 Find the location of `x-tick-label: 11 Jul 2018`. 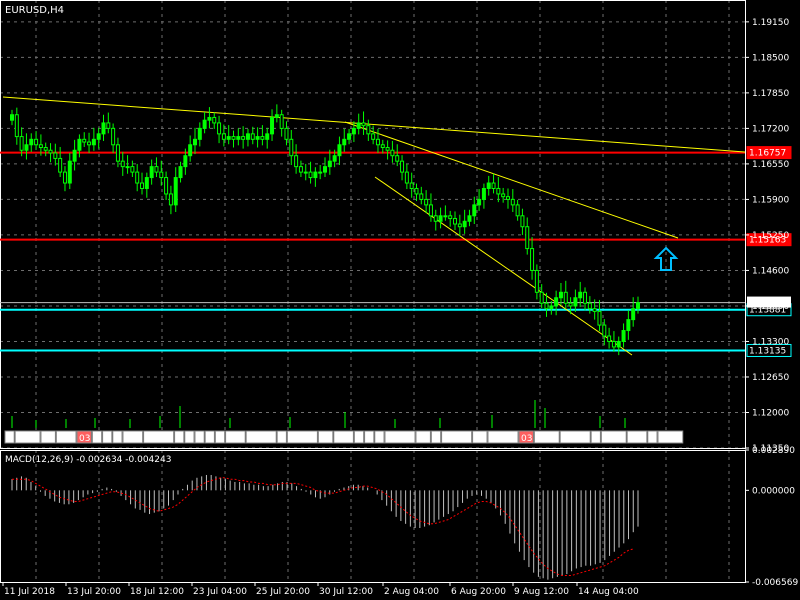

x-tick-label: 11 Jul 2018 is located at coordinates (29, 592).